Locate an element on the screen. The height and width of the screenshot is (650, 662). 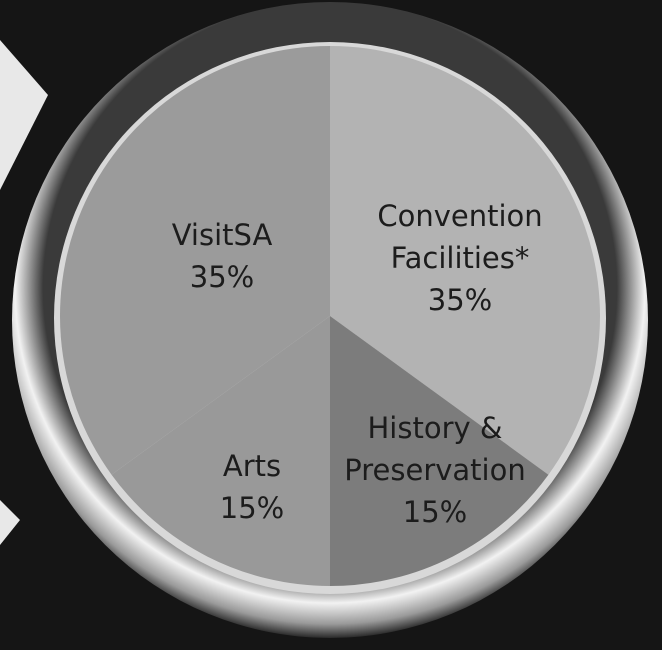
category-label: Arts is located at coordinates (252, 466).